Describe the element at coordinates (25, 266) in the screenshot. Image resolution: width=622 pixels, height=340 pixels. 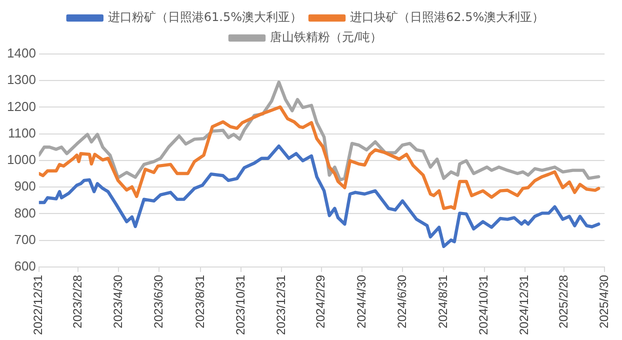
I see `y-tick-label: 600` at that location.